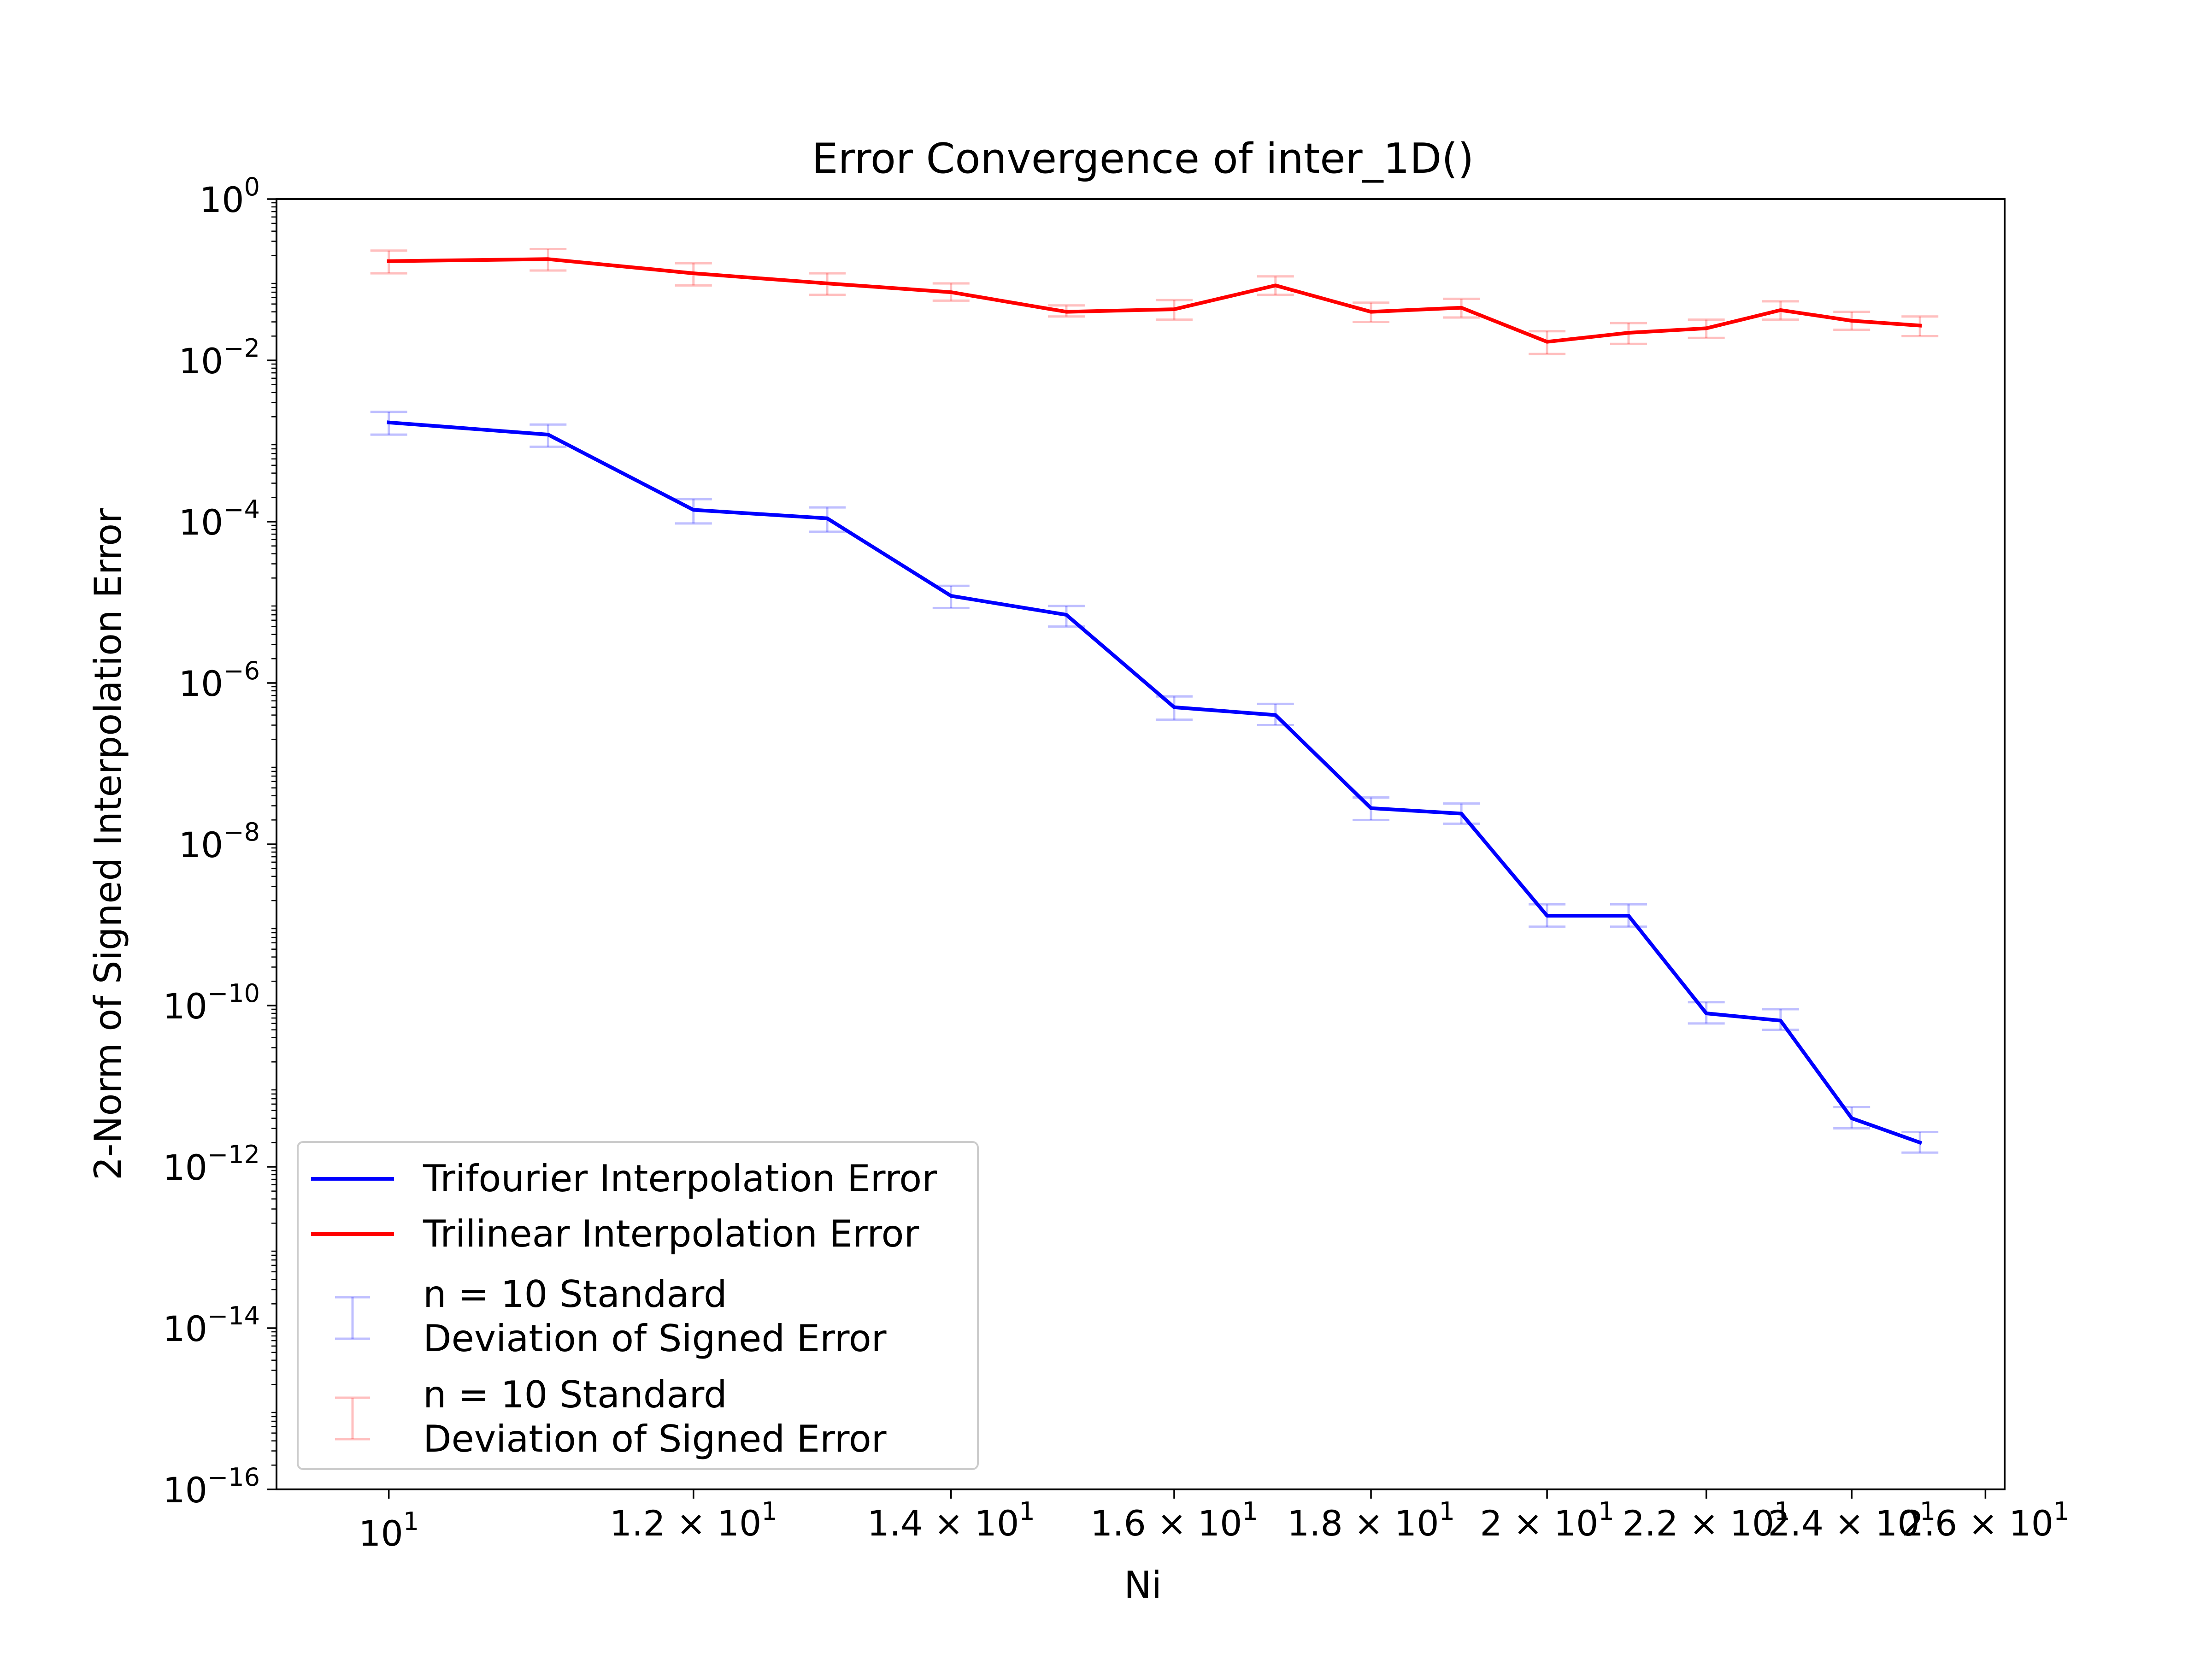  I want to click on x-tick-label: 101, so click(389, 1530).